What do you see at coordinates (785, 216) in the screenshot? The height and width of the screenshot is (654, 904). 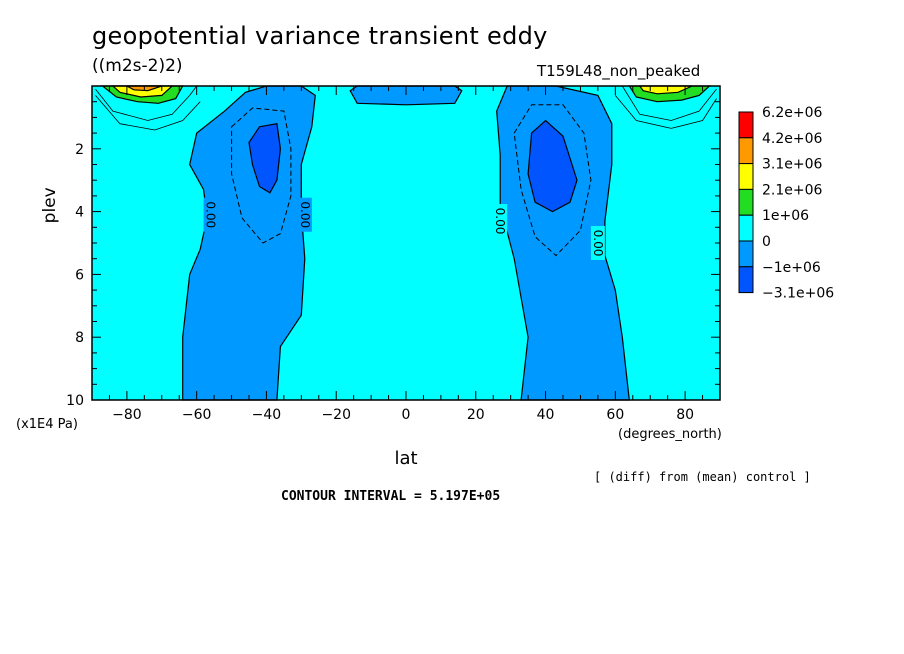 I see `colorbar-label-5: 1e+06` at bounding box center [785, 216].